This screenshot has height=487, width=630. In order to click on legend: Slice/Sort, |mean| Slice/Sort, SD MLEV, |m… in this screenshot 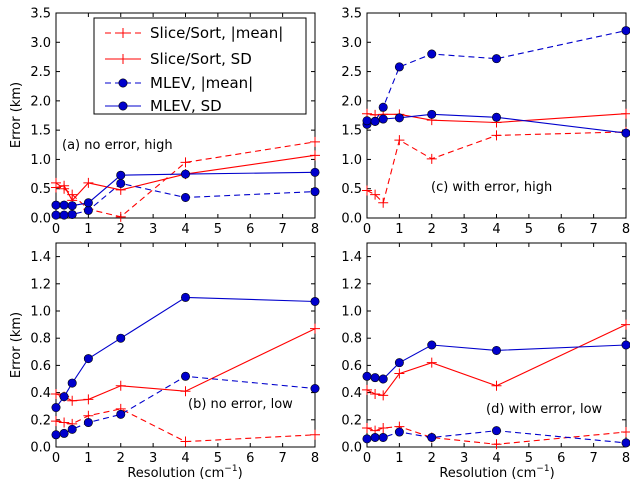, I will do `click(200, 66)`.